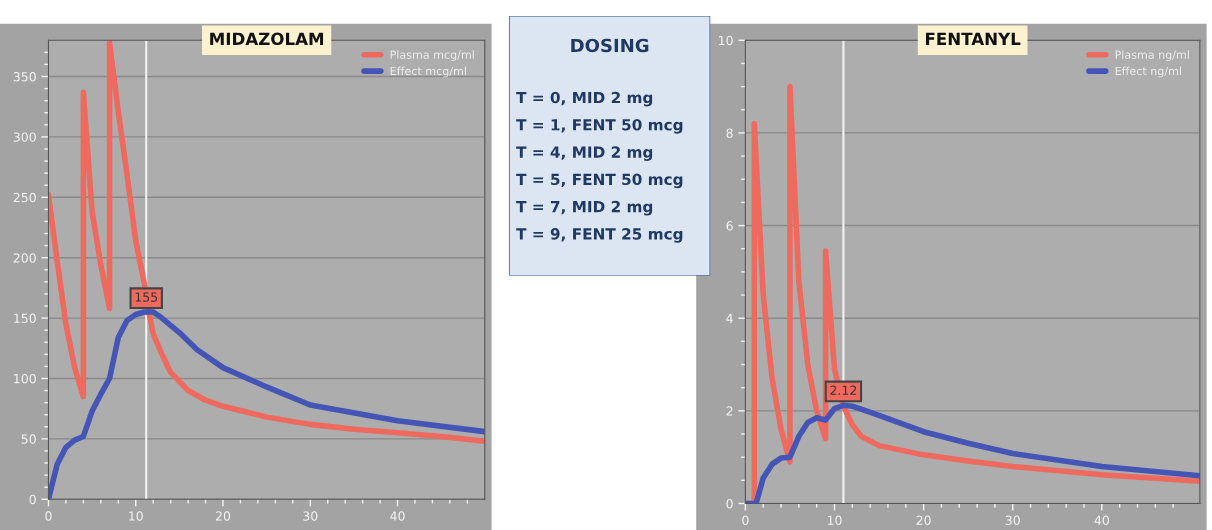 This screenshot has width=1212, height=530. I want to click on y-tick-label: 200, so click(24, 258).